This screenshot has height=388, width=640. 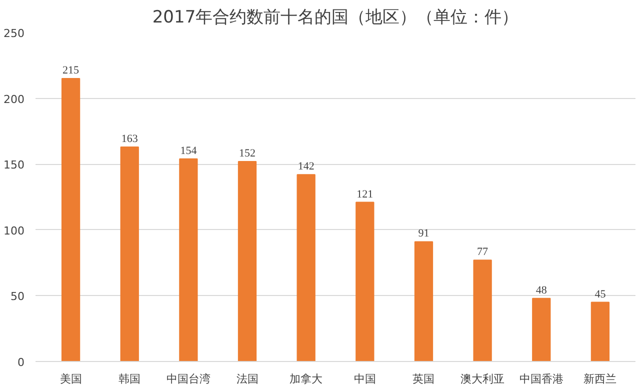 What do you see at coordinates (482, 379) in the screenshot?
I see `x-tick-label: 澳大利亚` at bounding box center [482, 379].